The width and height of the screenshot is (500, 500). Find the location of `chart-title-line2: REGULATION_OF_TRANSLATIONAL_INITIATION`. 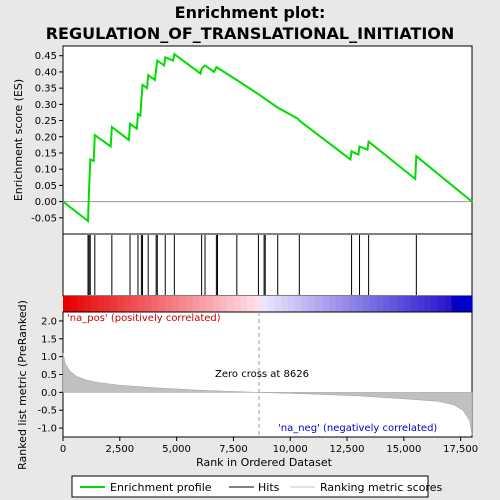

chart-title-line2: REGULATION_OF_TRANSLATIONAL_INITIATION is located at coordinates (250, 33).